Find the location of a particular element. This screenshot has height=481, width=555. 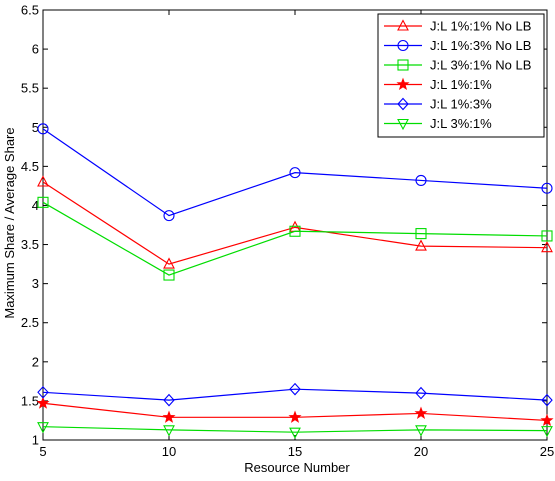

legend-item: J:L 1%:1% is located at coordinates (438, 84).